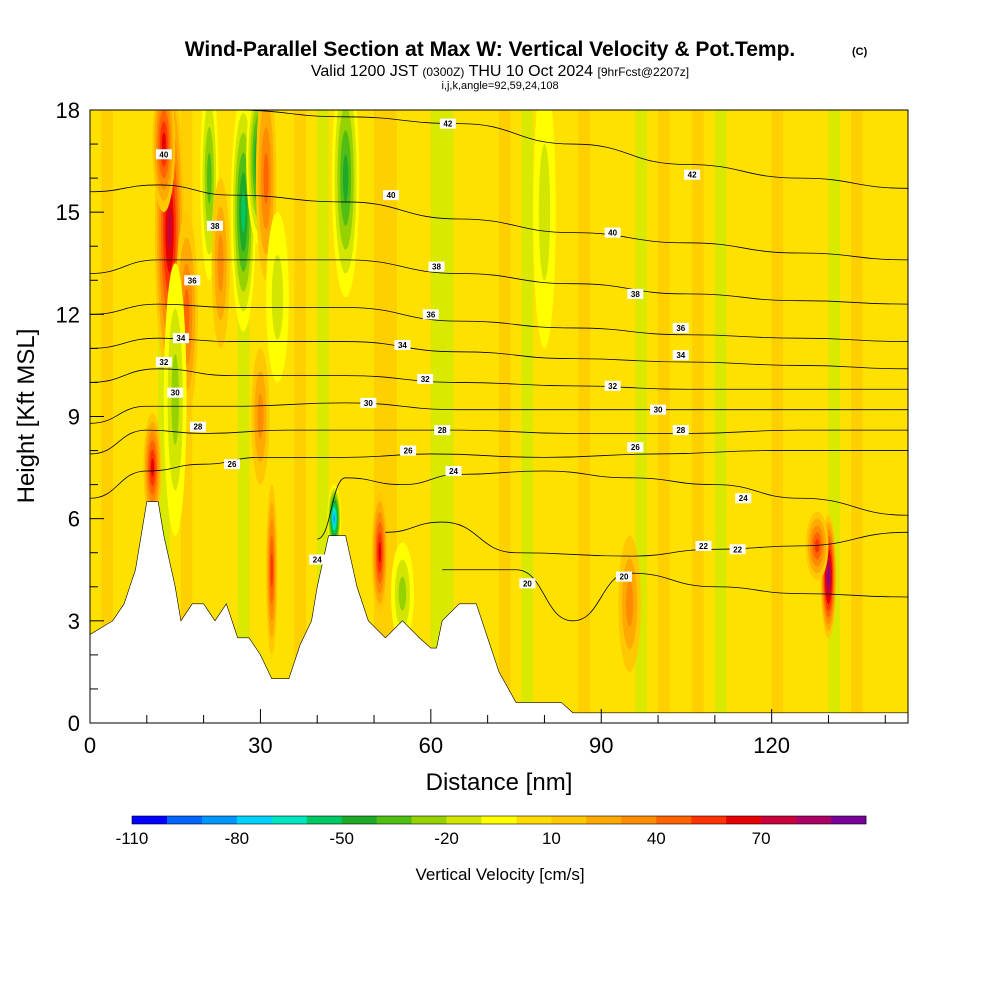  What do you see at coordinates (443, 72) in the screenshot?
I see `subtitle-utc: (0300Z)` at bounding box center [443, 72].